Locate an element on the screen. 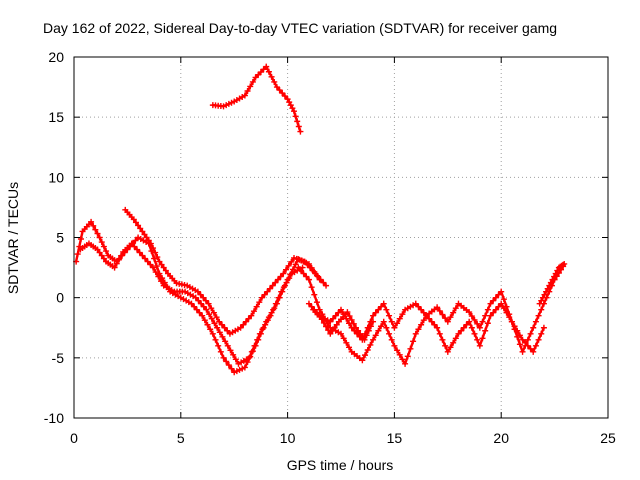 The image size is (640, 480). series-sat-c is located at coordinates (226, 271).